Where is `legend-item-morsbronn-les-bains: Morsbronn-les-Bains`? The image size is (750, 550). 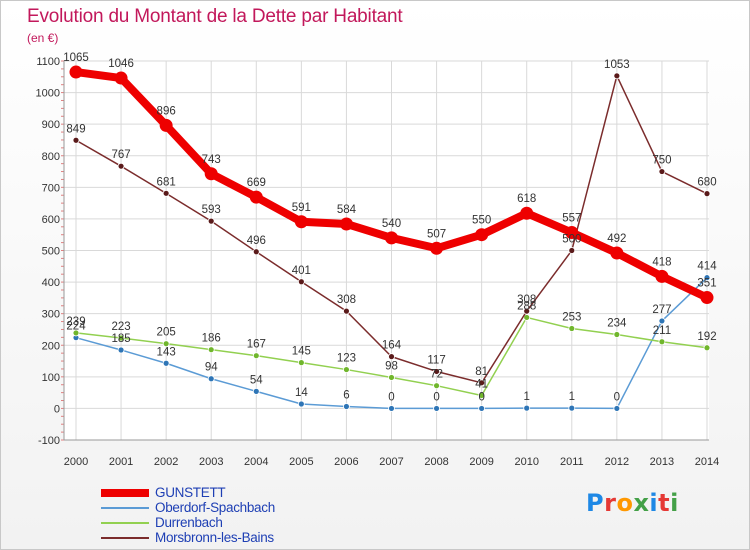
legend-item-morsbronn-les-bains: Morsbronn-les-Bains is located at coordinates (188, 537).